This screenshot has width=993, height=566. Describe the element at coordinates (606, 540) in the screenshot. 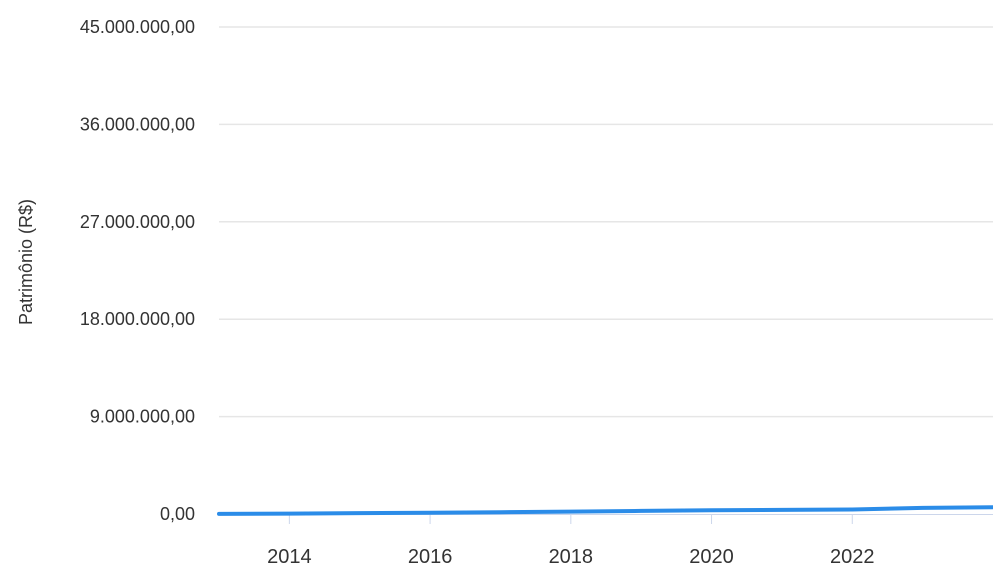

I see `x-axis: 2014 2016 2018 2020 2022` at that location.